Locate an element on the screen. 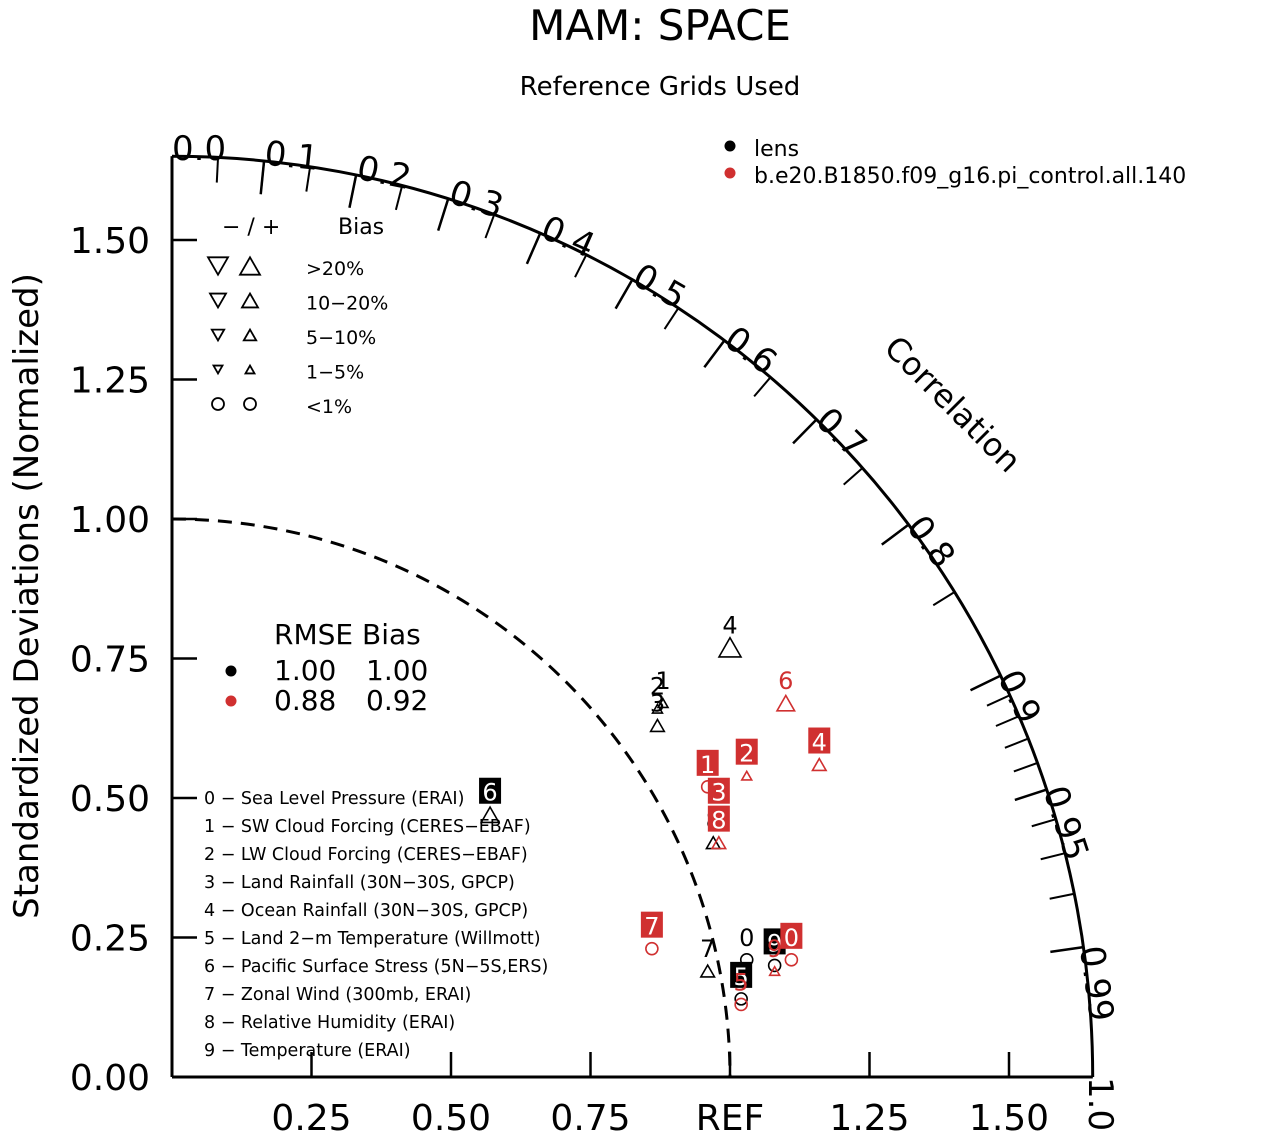 This screenshot has width=1262, height=1140. model-legend-dot is located at coordinates (730, 146).